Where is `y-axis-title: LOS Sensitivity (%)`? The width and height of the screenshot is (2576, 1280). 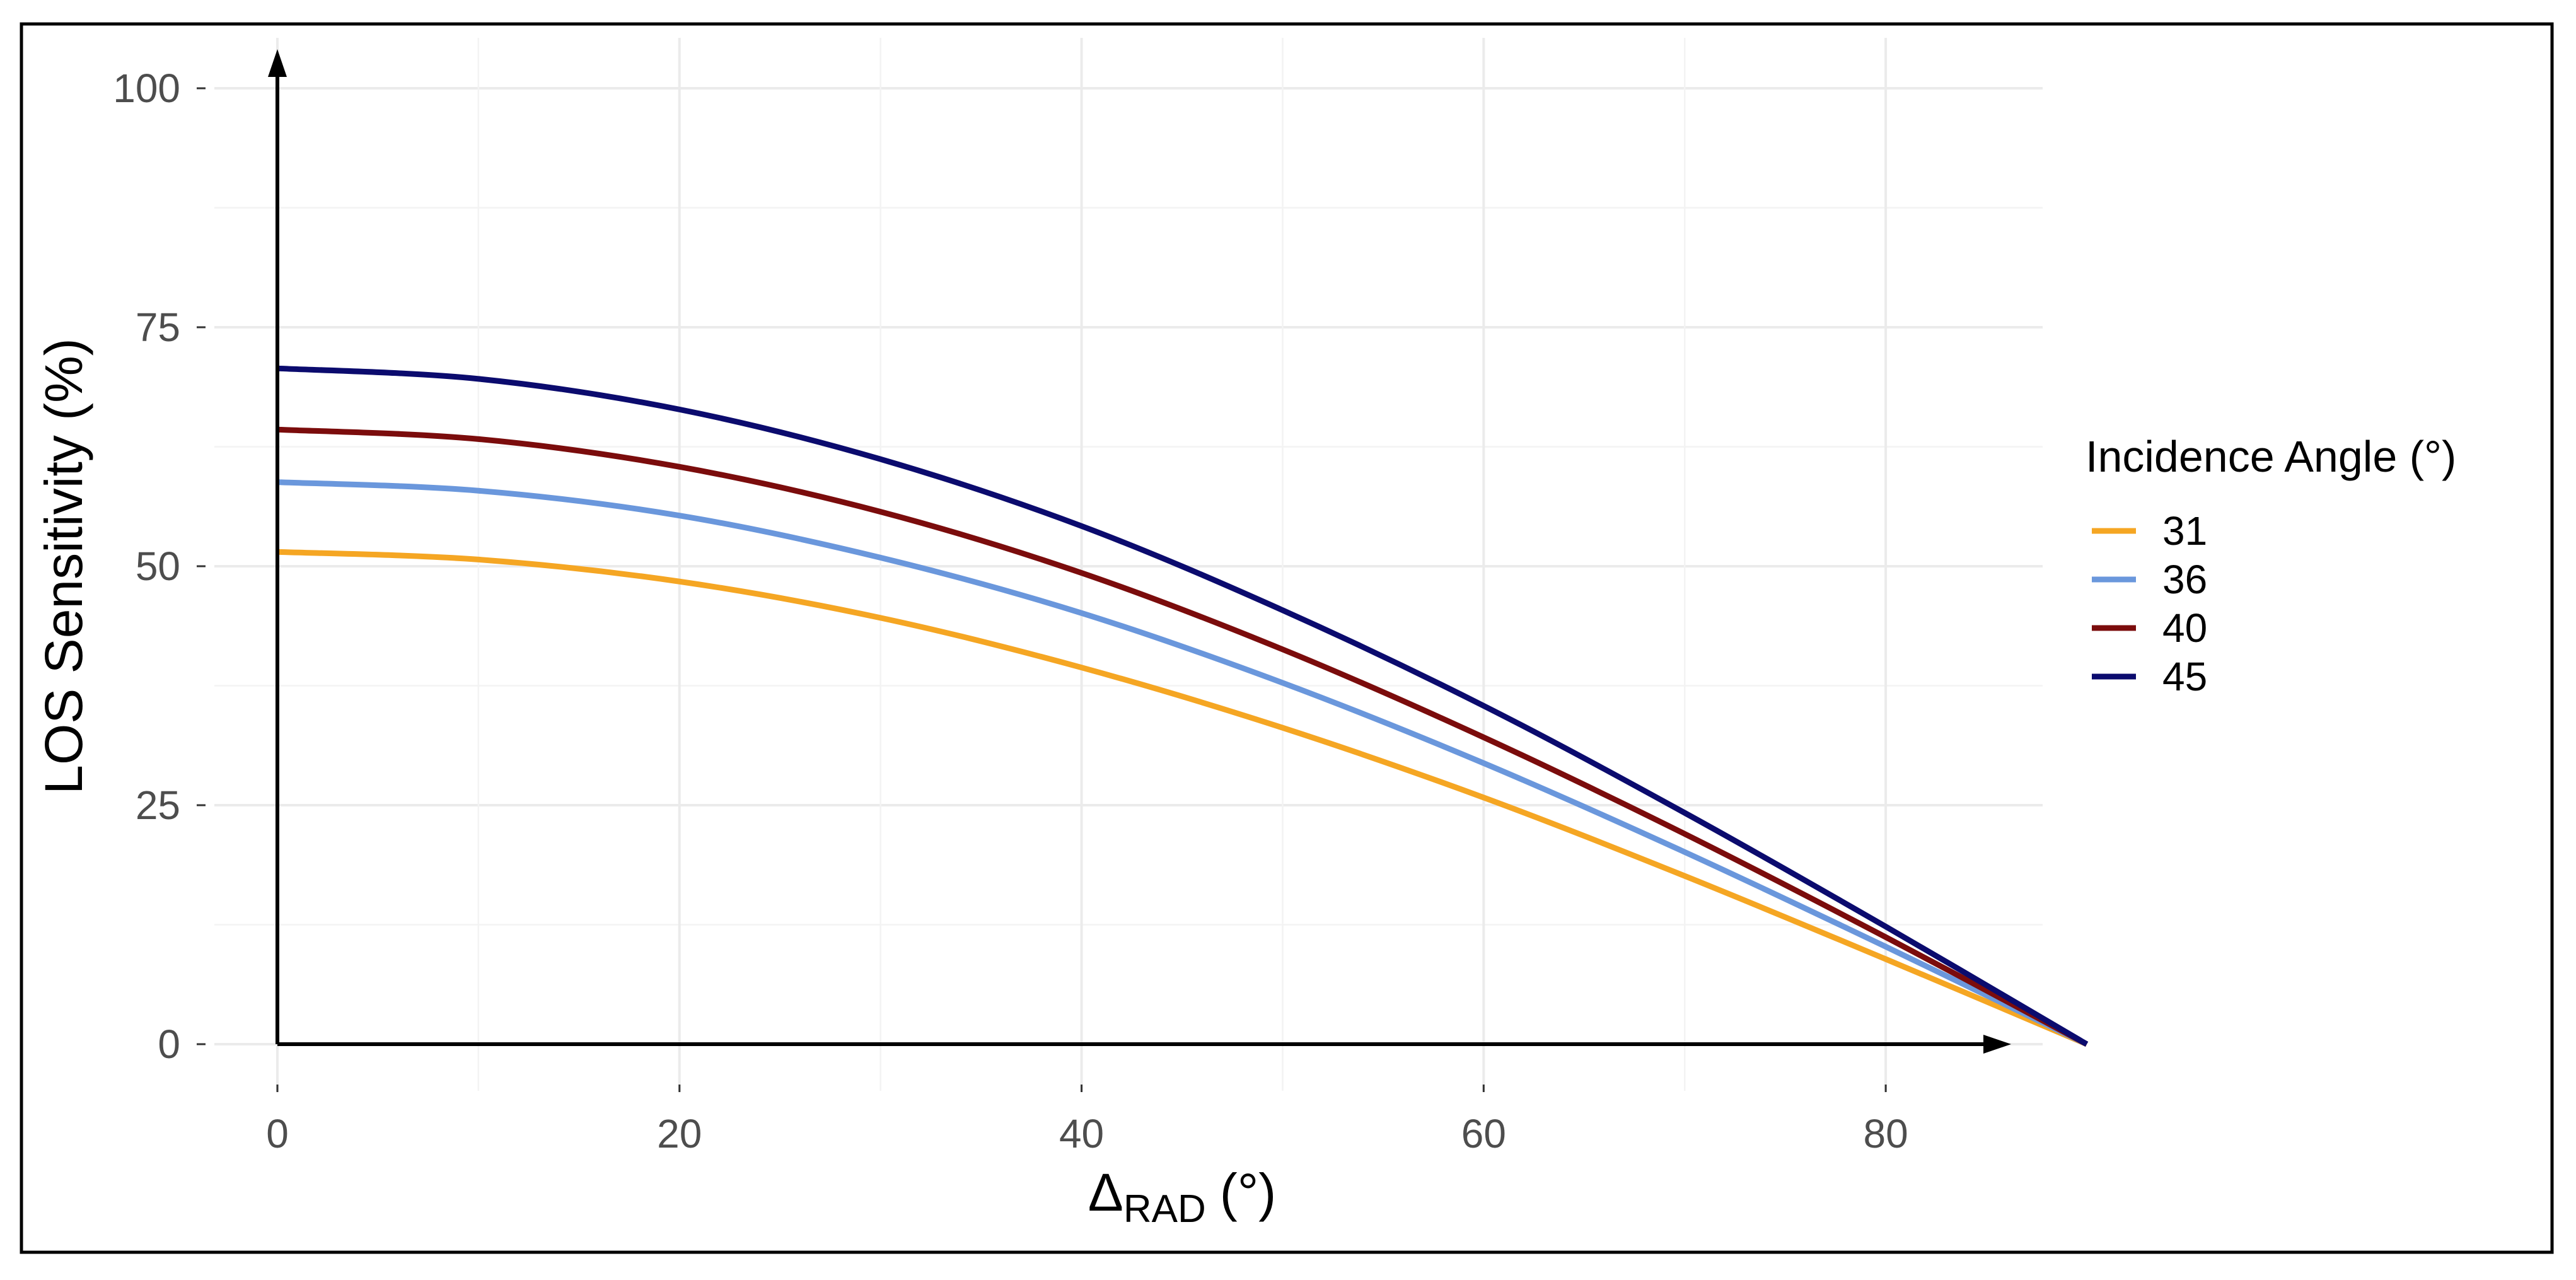
y-axis-title: LOS Sensitivity (%) is located at coordinates (63, 566).